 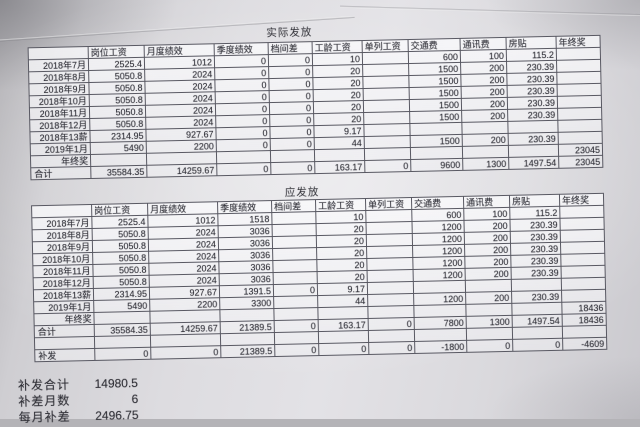 I want to click on summary-value: 6, so click(x=107, y=400).